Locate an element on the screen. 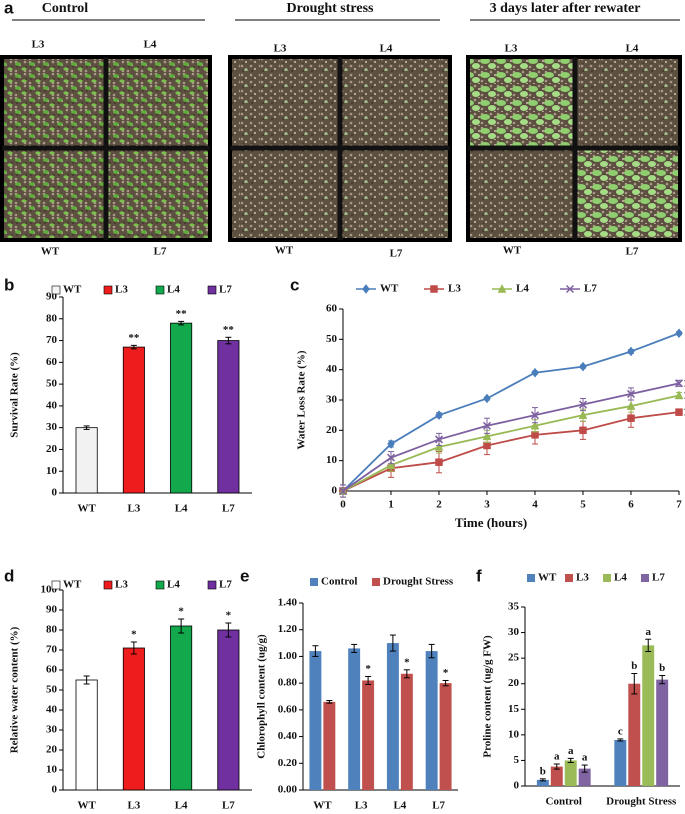 The image size is (685, 814). y-tick-label: 70 is located at coordinates (52, 650).